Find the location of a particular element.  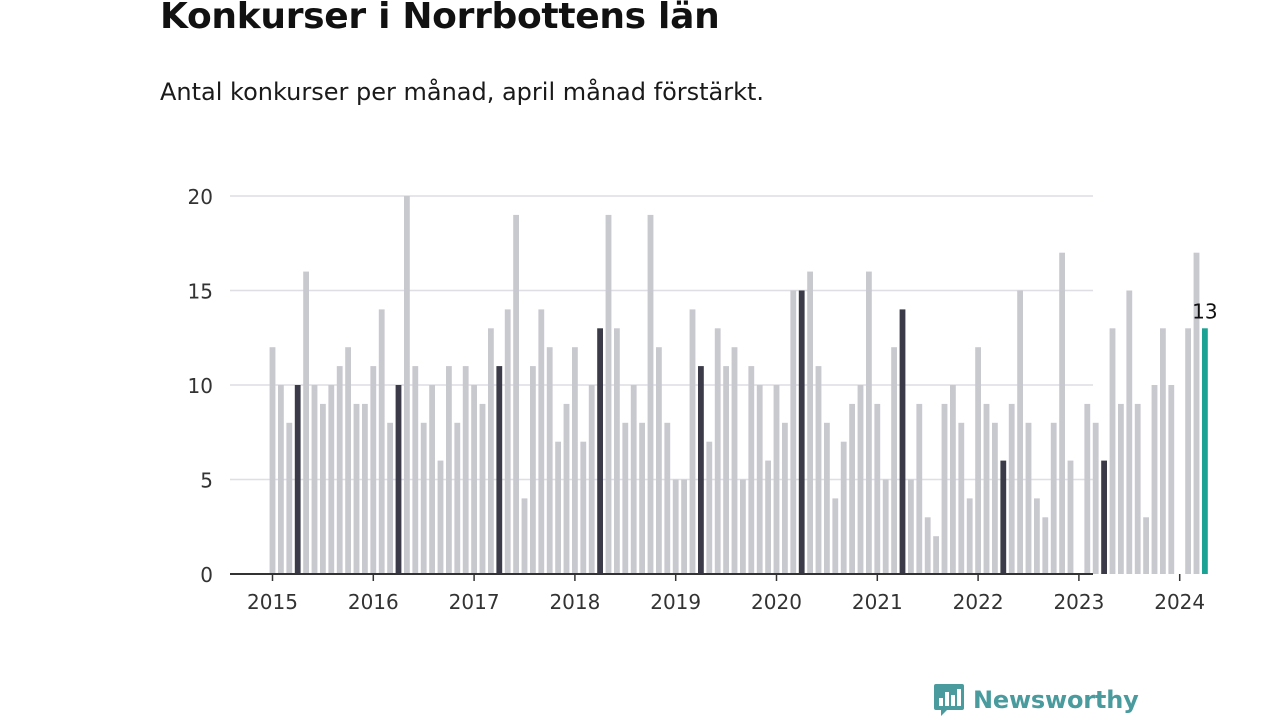

y-tick-label: 0 is located at coordinates (206, 575).